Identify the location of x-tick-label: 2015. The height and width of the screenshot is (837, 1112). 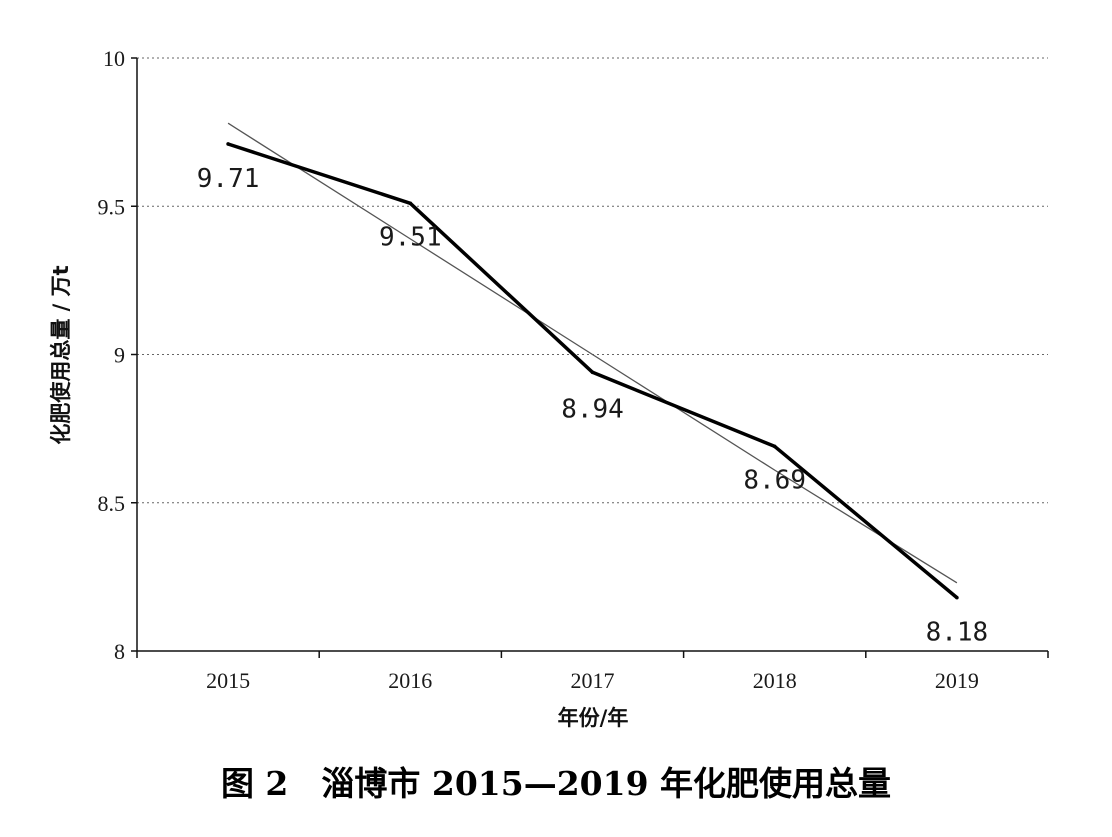
(228, 680).